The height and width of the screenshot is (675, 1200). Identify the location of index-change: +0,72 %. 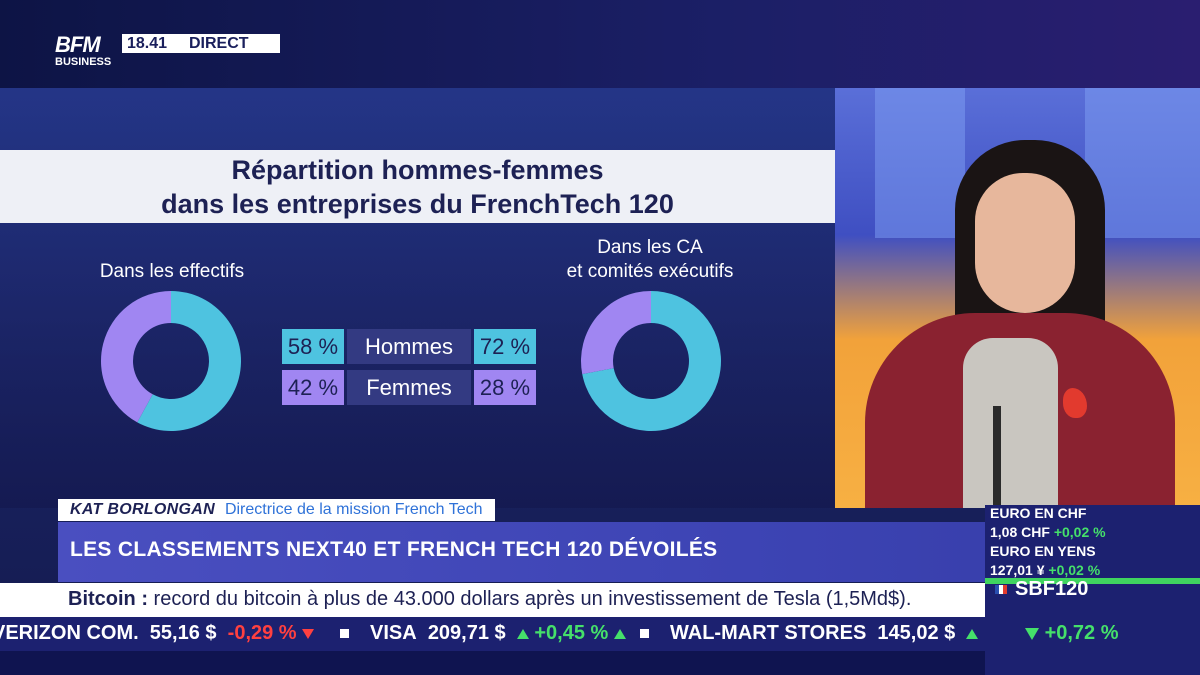
(1072, 633).